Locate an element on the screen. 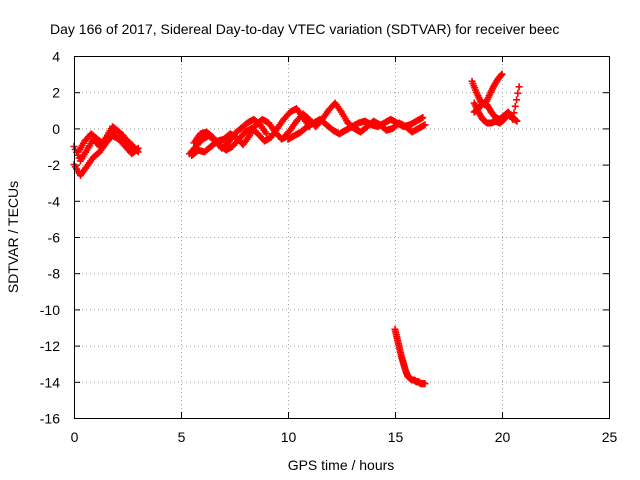 This screenshot has height=480, width=640. y-tick-label: -8 is located at coordinates (54, 274).